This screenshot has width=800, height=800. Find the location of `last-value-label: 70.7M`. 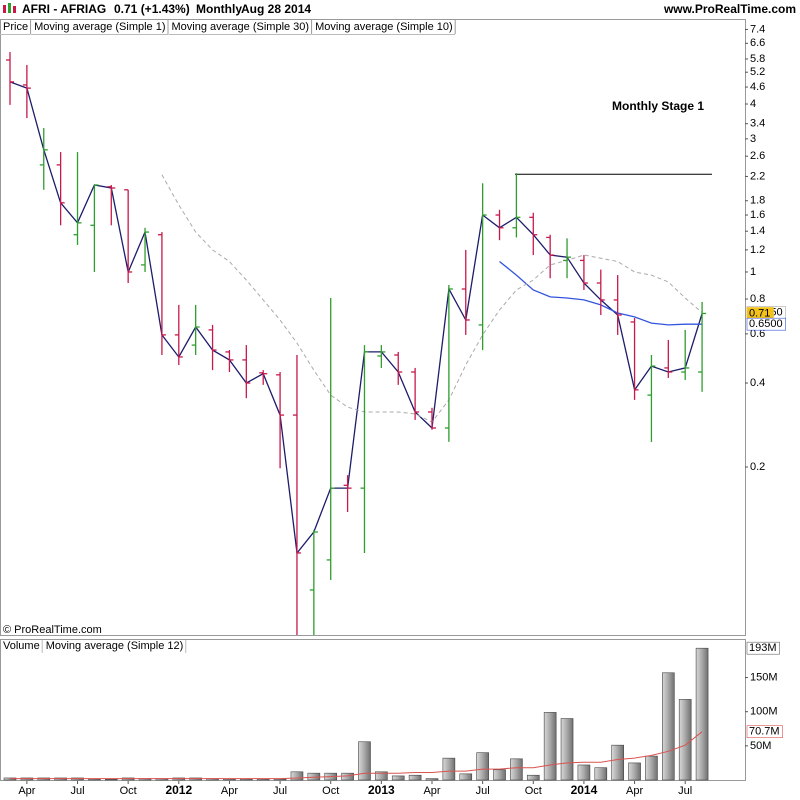

last-value-label: 70.7M is located at coordinates (764, 732).